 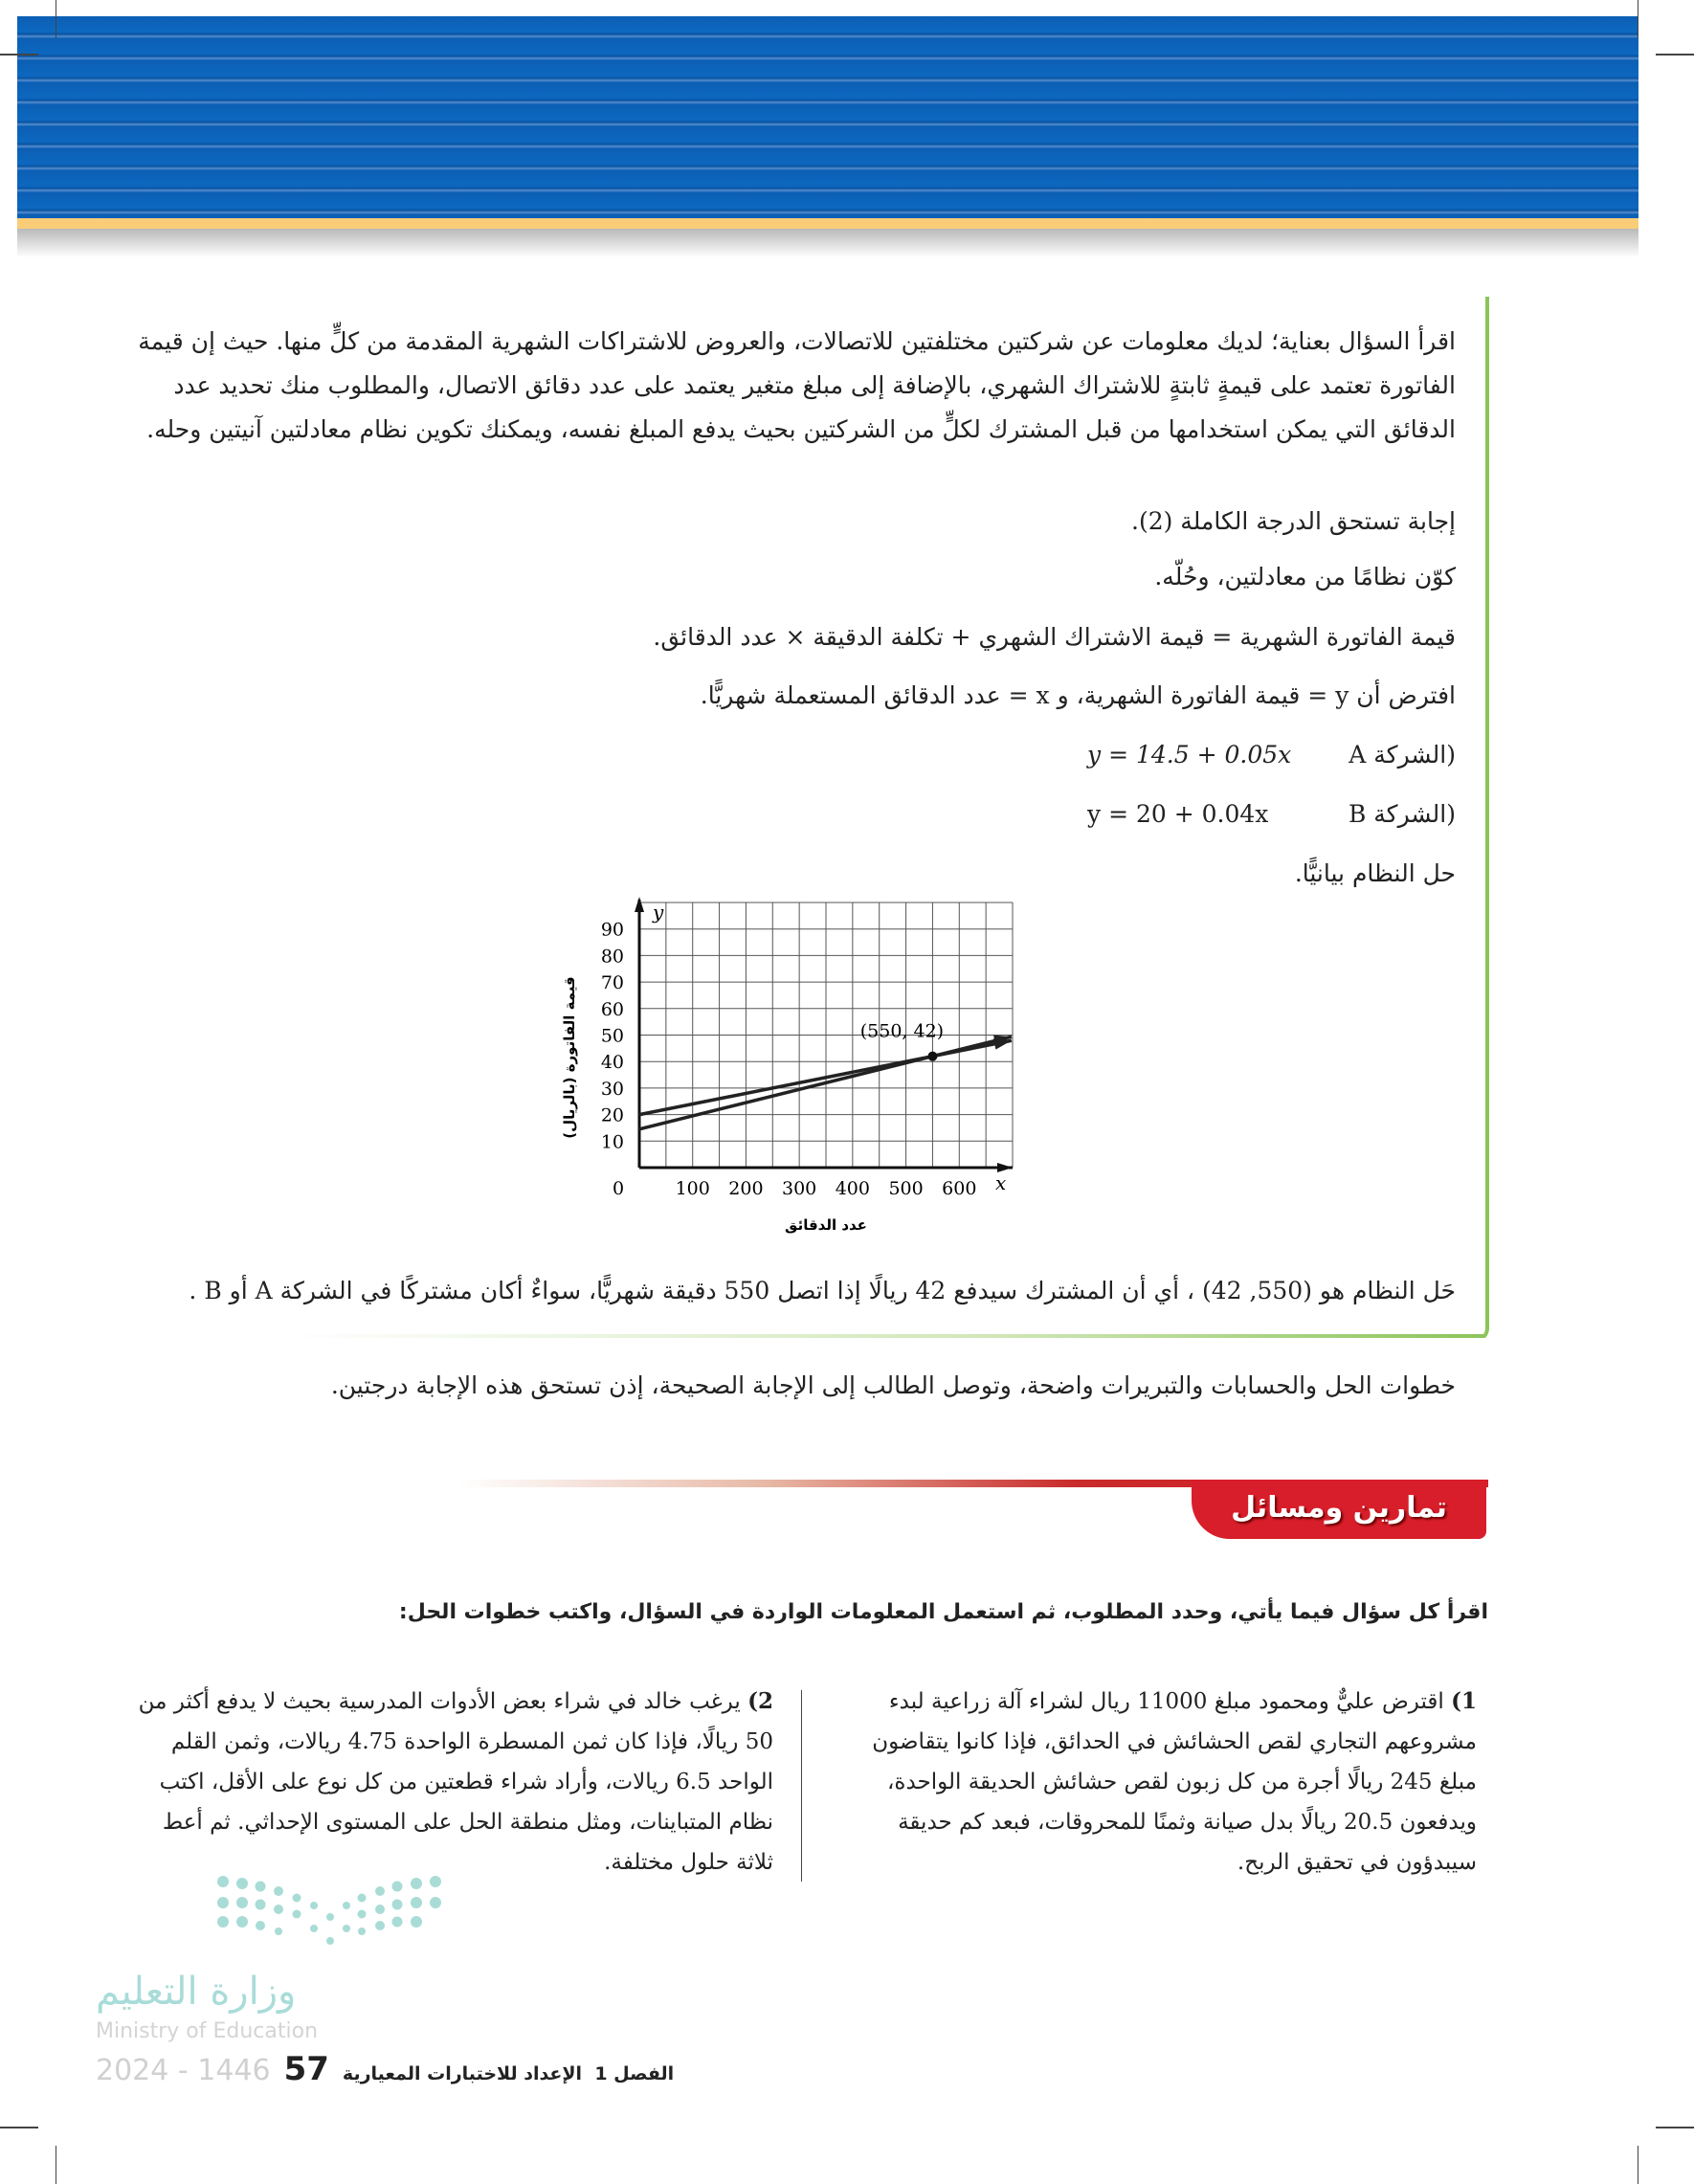 I want to click on answer-grade-line: إجابة تستحق الدرجة الكاملة (2)., so click(x=1293, y=521).